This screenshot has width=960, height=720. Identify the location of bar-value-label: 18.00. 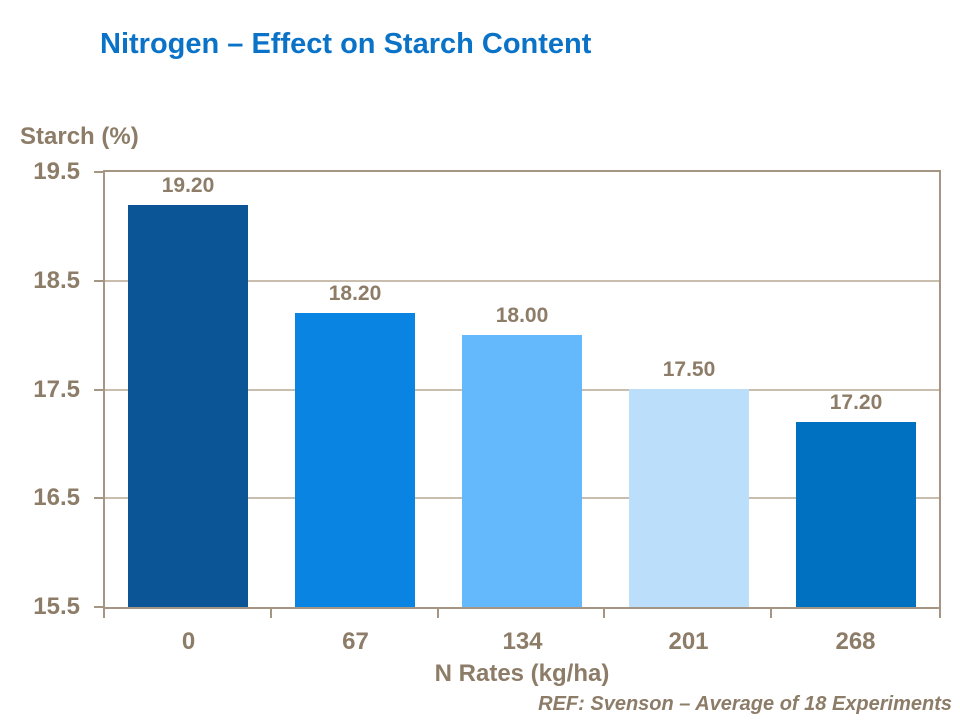
(522, 315).